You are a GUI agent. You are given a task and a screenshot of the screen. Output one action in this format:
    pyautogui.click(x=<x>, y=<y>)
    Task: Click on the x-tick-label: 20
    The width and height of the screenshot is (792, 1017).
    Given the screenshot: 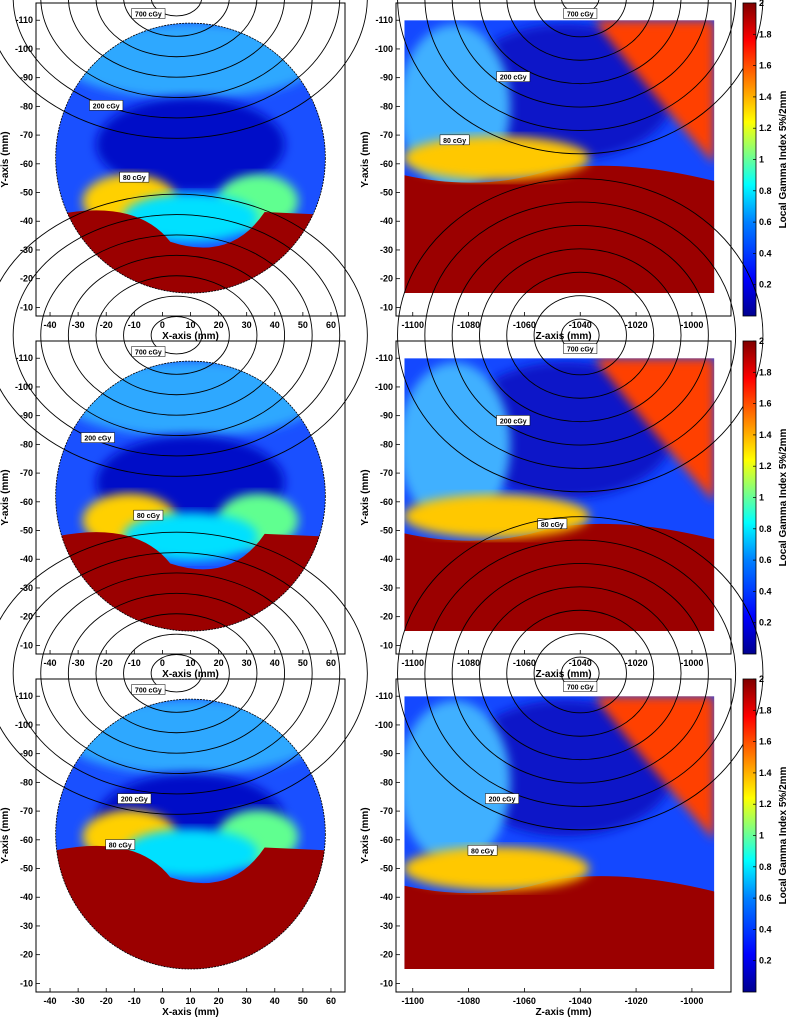 What is the action you would take?
    pyautogui.click(x=219, y=1001)
    